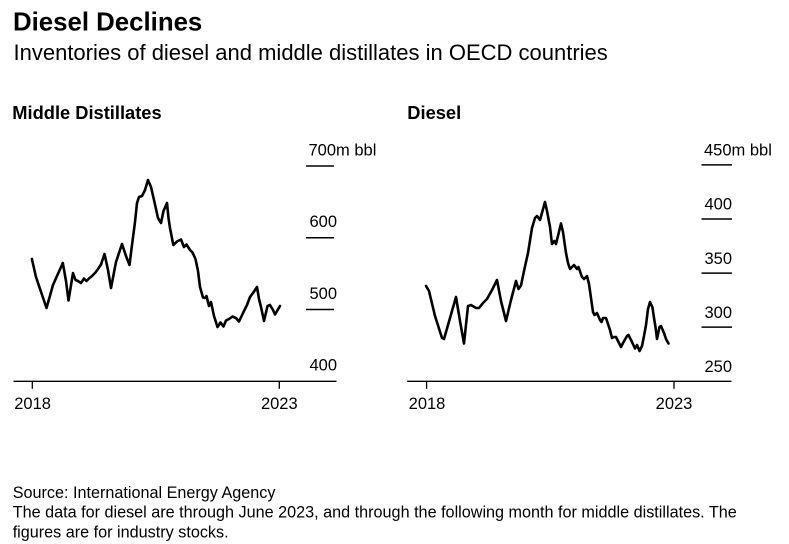  Describe the element at coordinates (324, 294) in the screenshot. I see `svg-text: 500` at that location.